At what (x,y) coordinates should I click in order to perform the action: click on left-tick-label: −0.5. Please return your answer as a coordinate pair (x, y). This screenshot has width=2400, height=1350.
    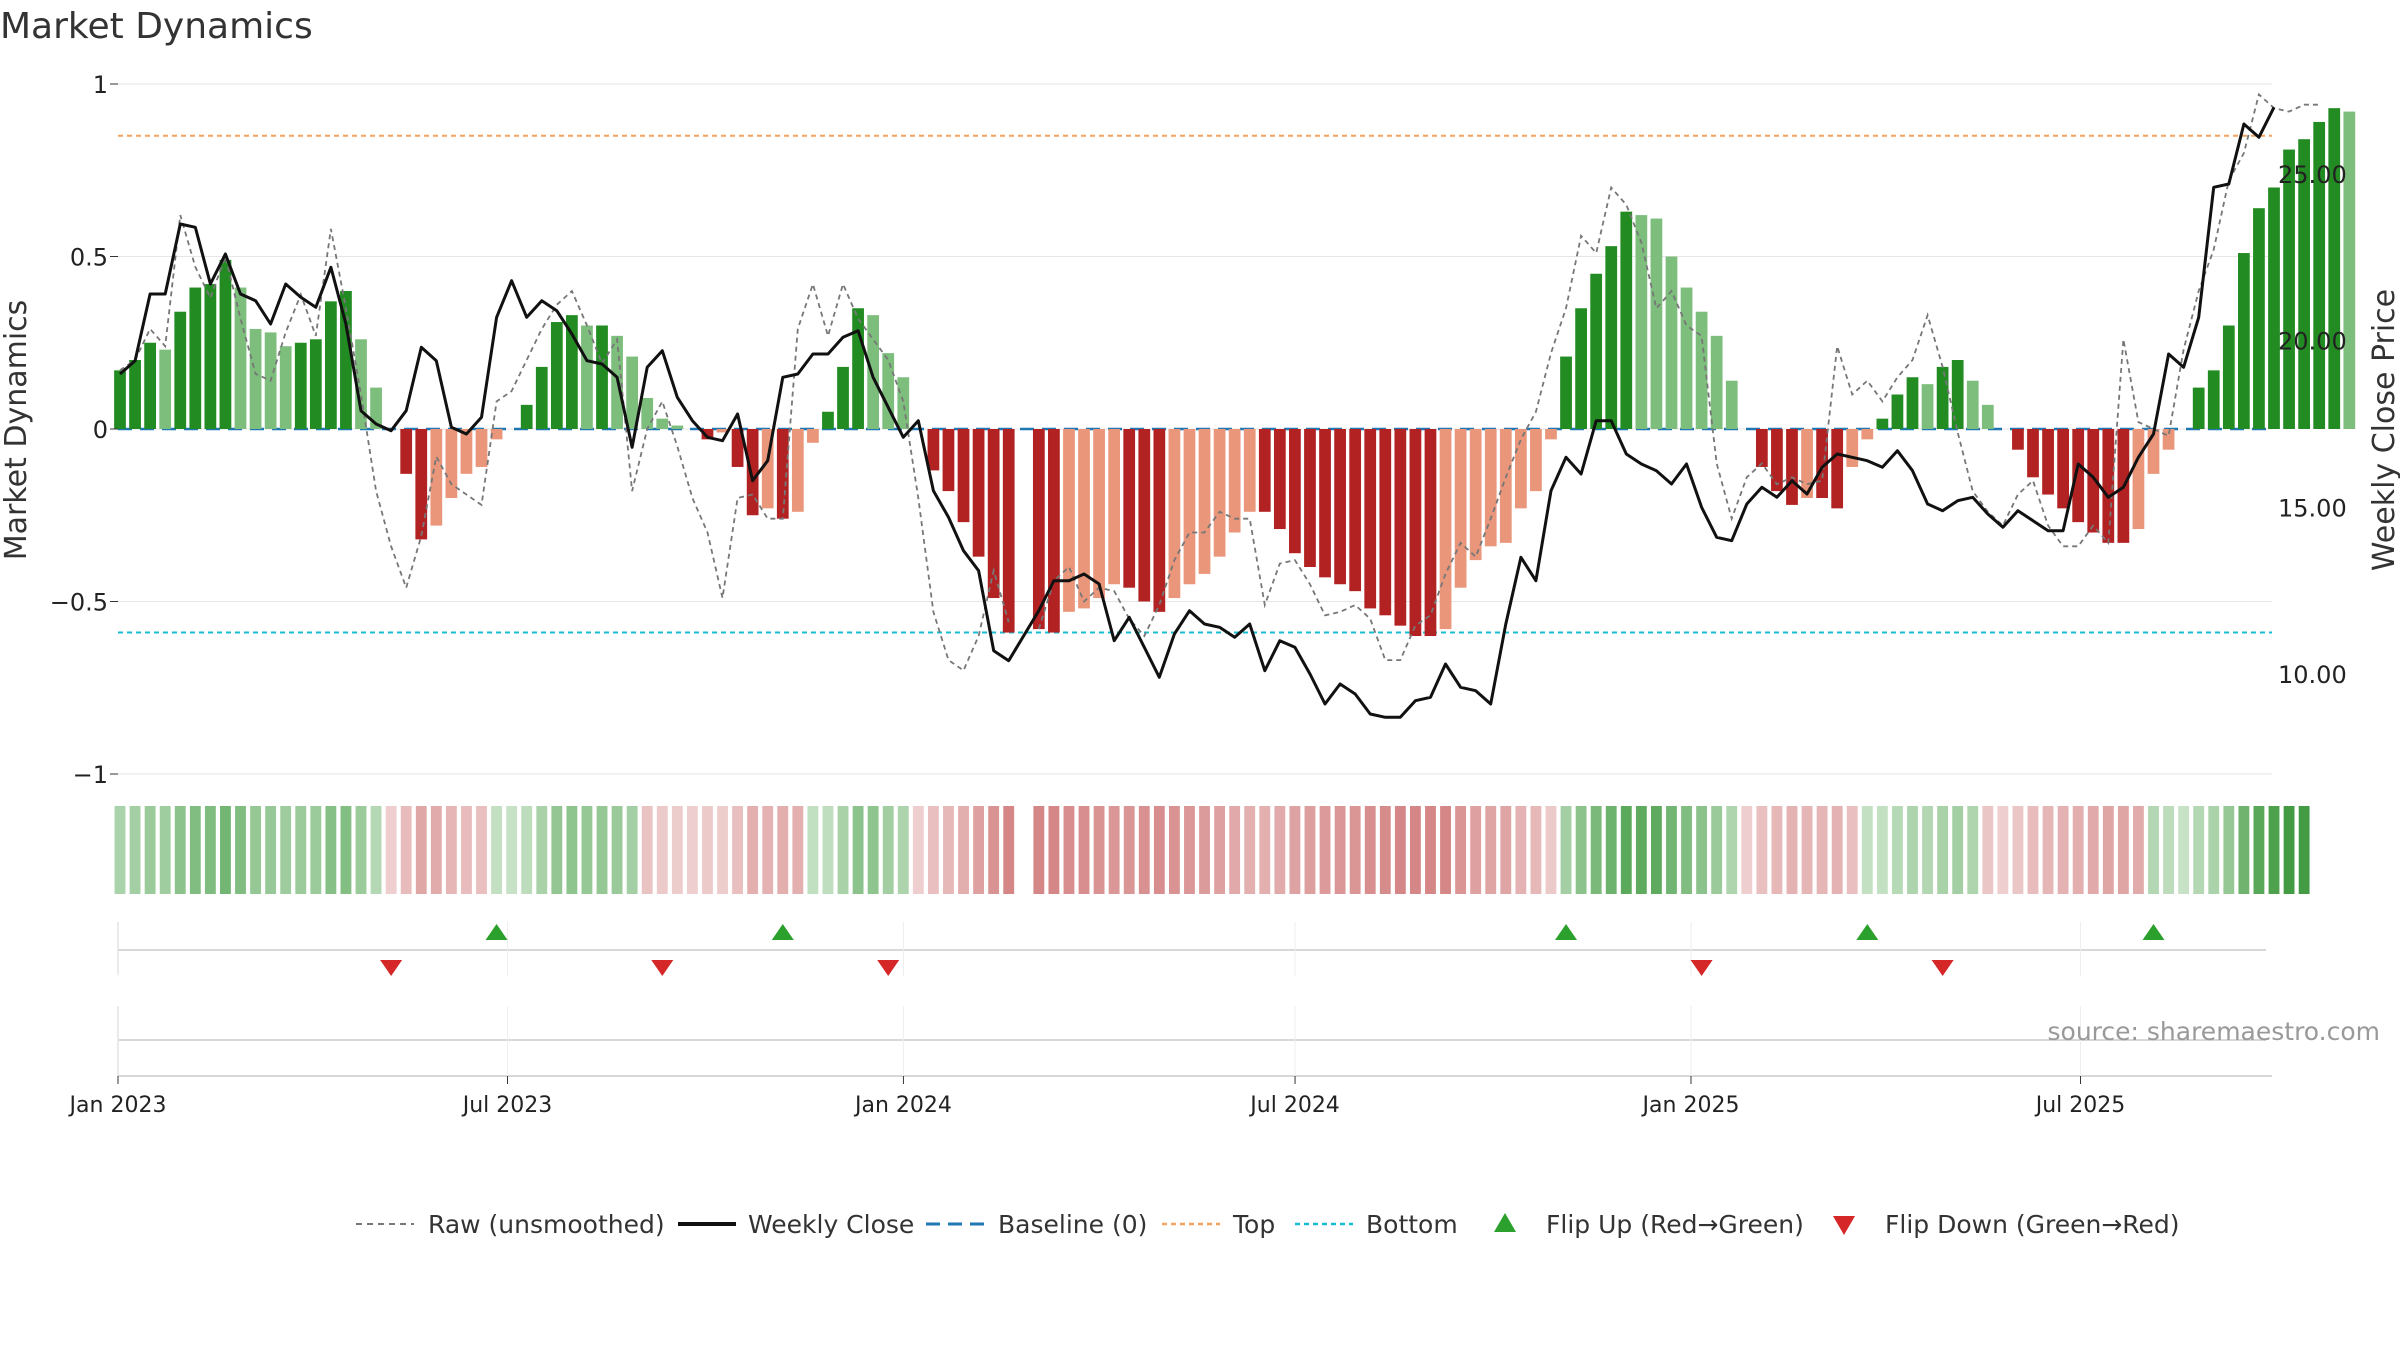
    Looking at the image, I should click on (79, 603).